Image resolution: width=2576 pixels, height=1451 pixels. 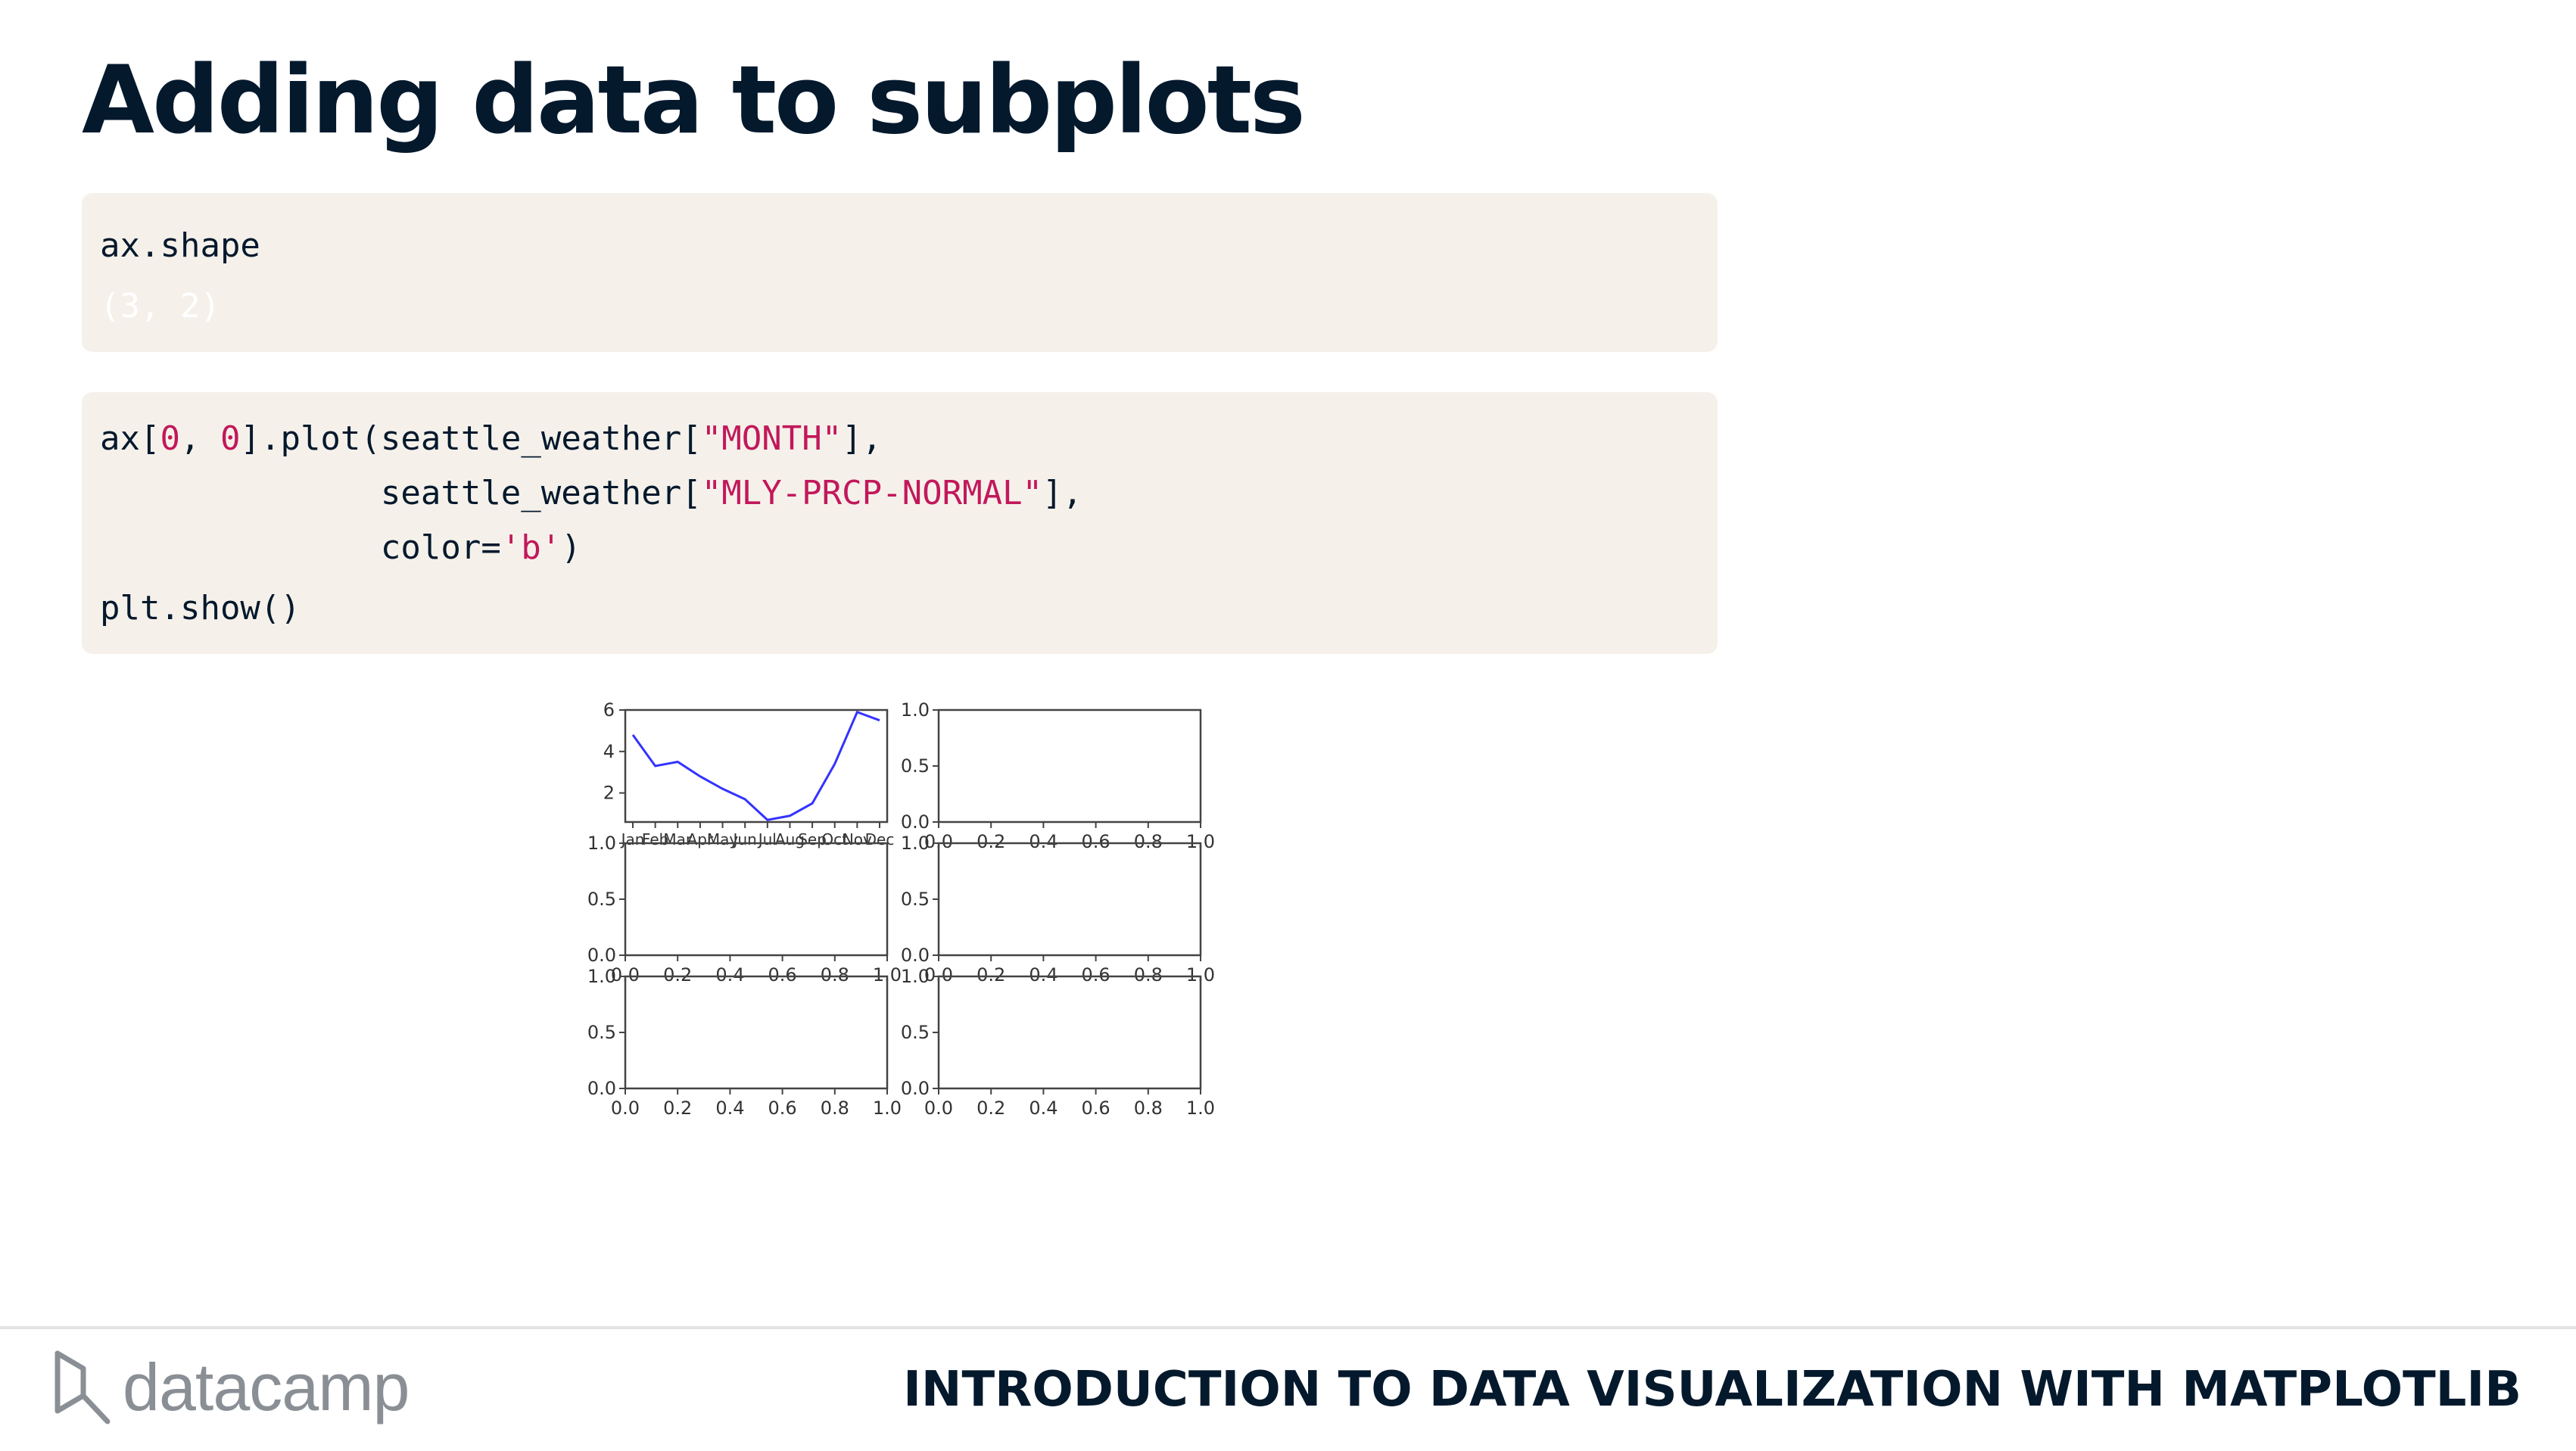 I want to click on datacamp-logo: datacamp, so click(x=231, y=1388).